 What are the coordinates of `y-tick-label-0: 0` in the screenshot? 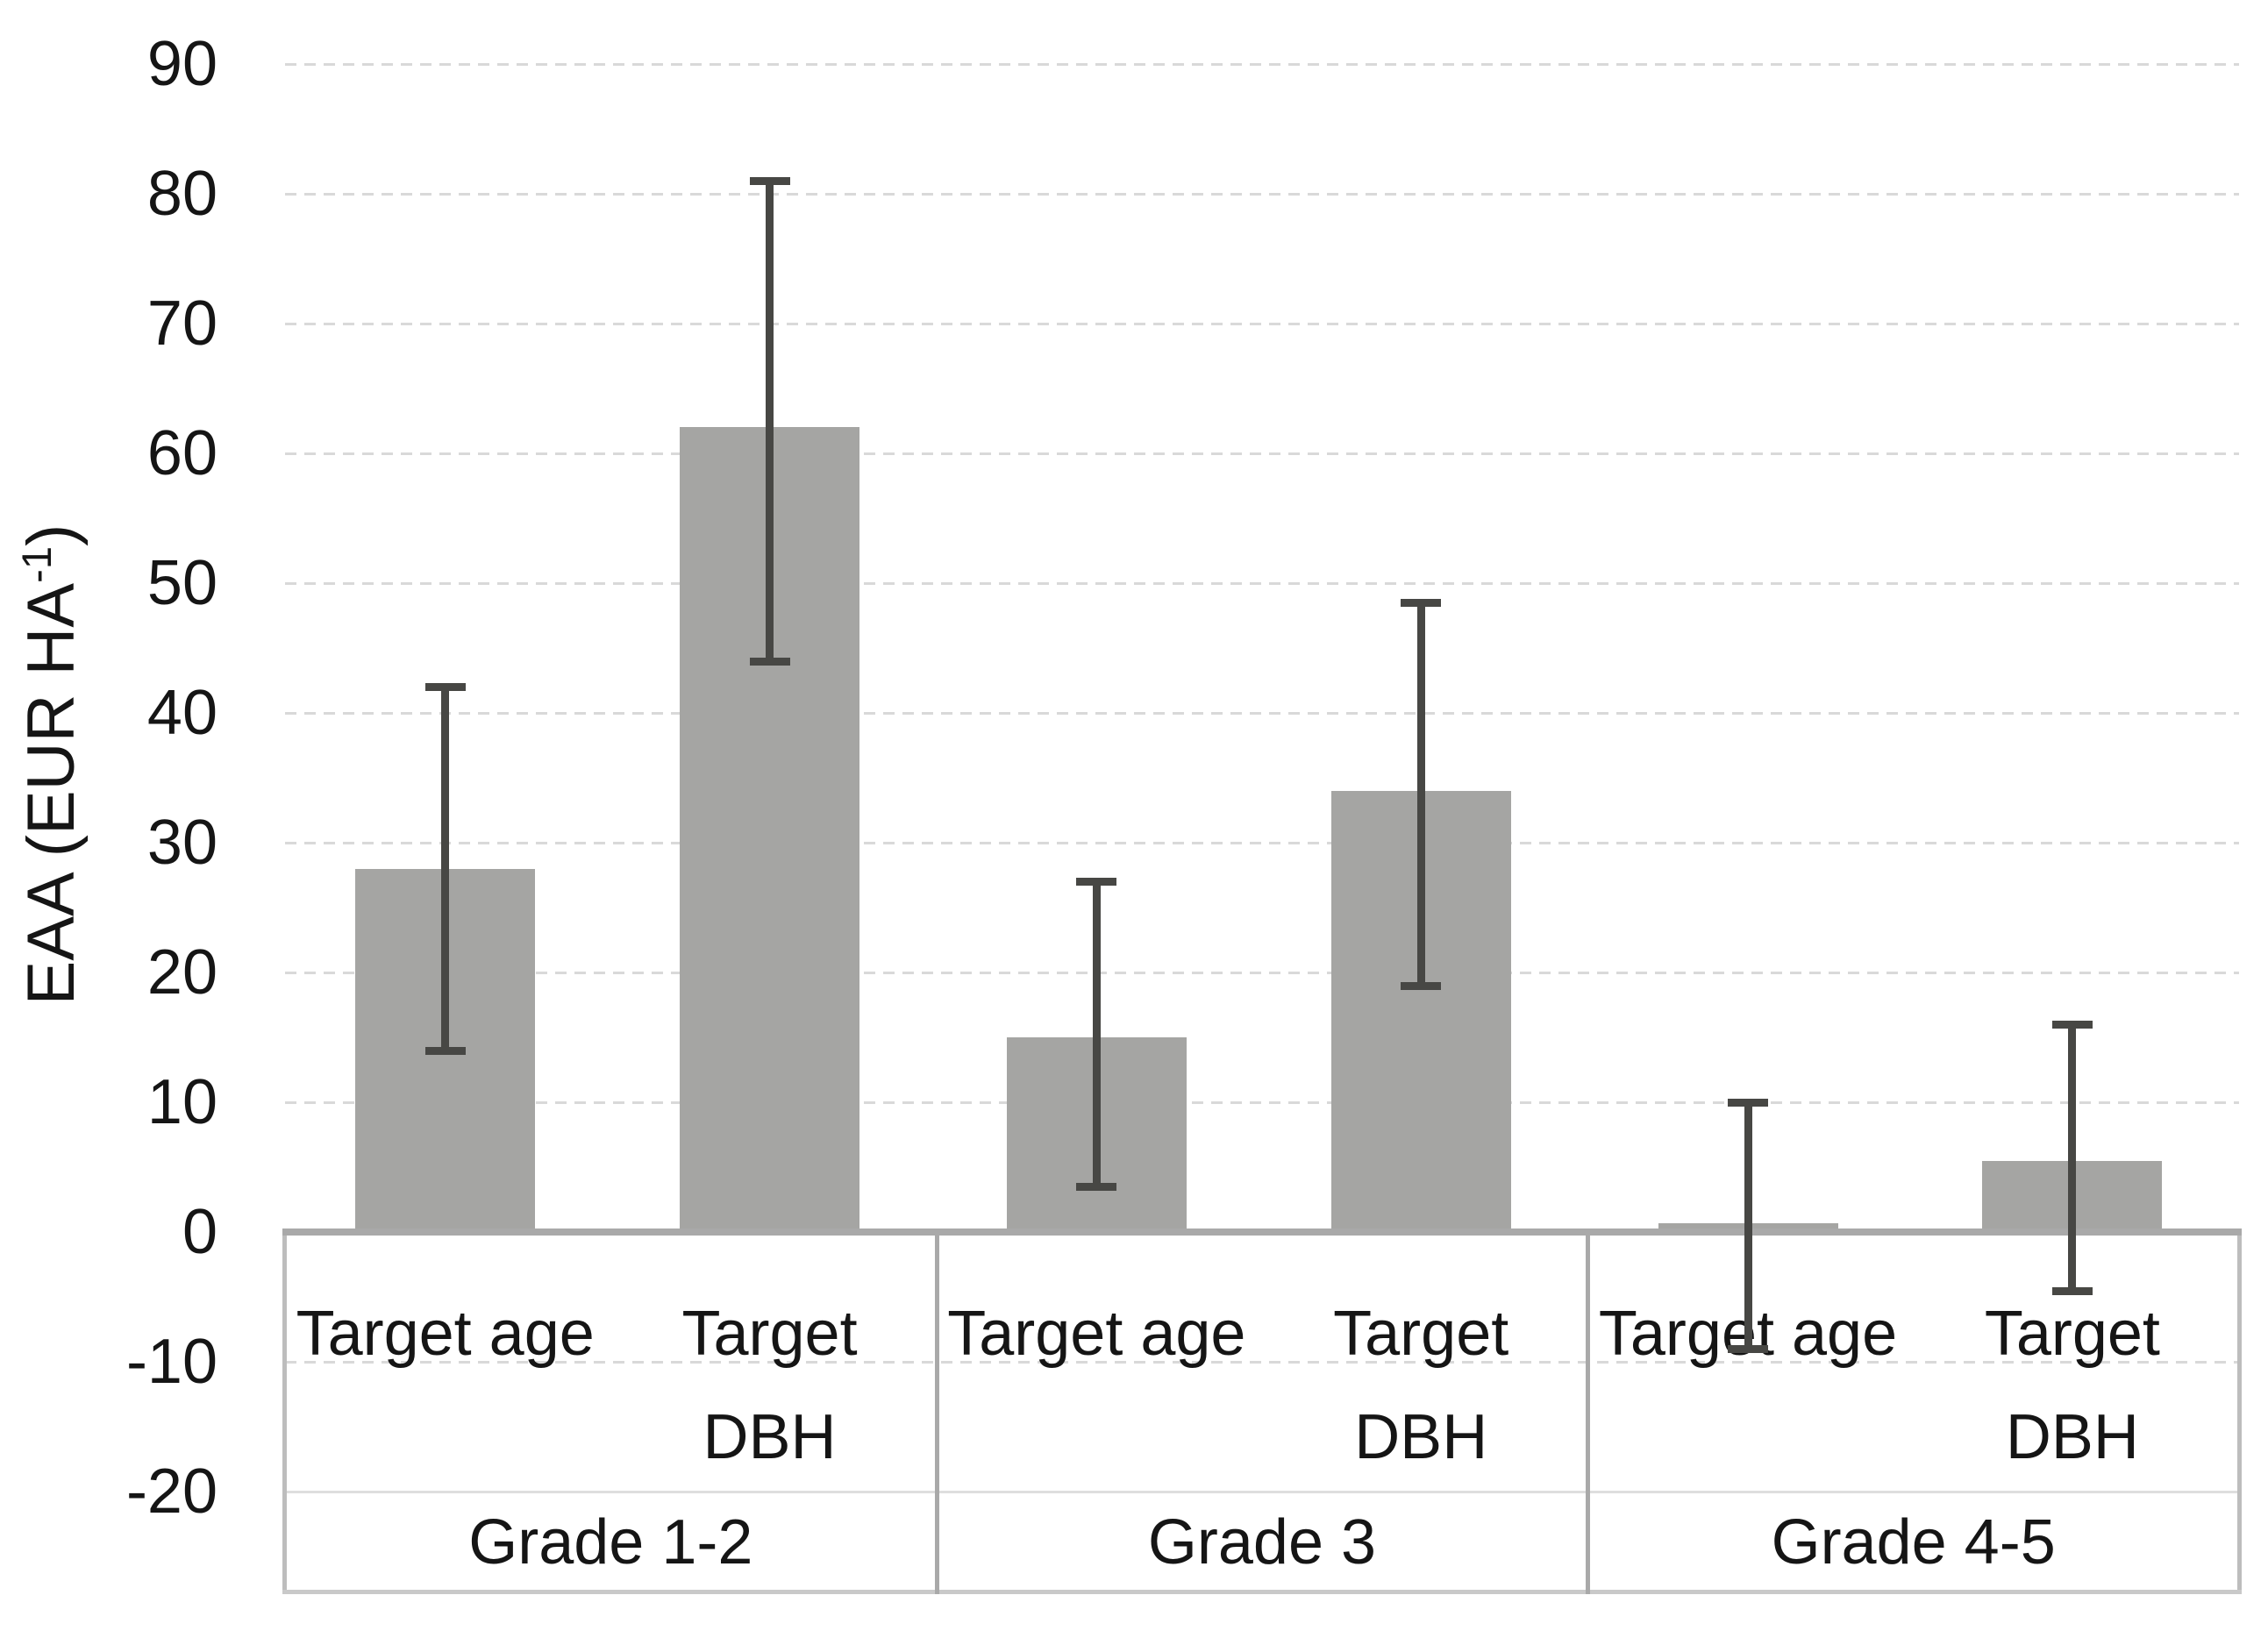 It's located at (200, 1232).